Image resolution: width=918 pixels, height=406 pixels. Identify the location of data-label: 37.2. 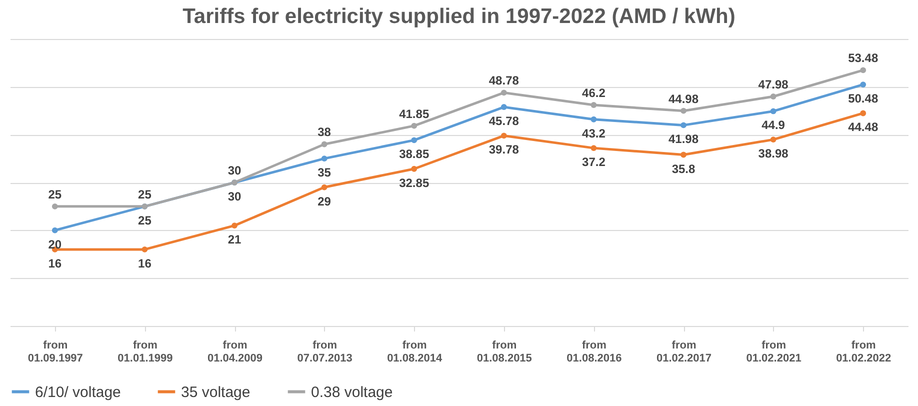
(594, 162).